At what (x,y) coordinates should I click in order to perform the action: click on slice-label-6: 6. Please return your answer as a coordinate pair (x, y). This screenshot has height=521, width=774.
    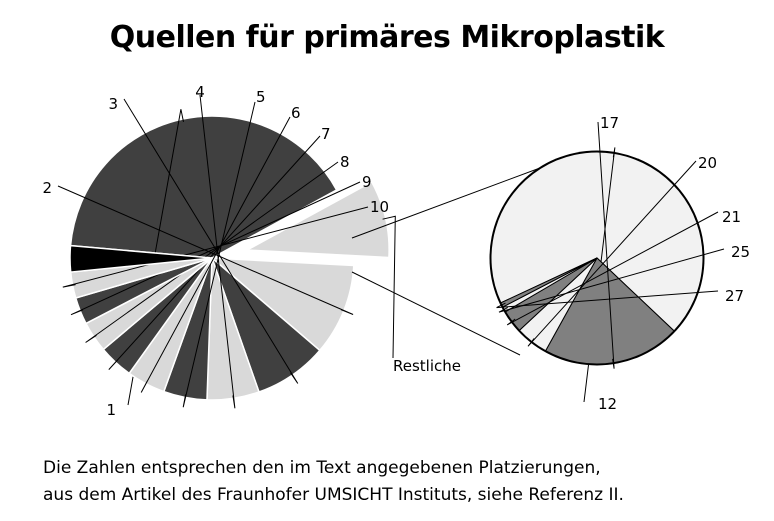
    Looking at the image, I should click on (296, 113).